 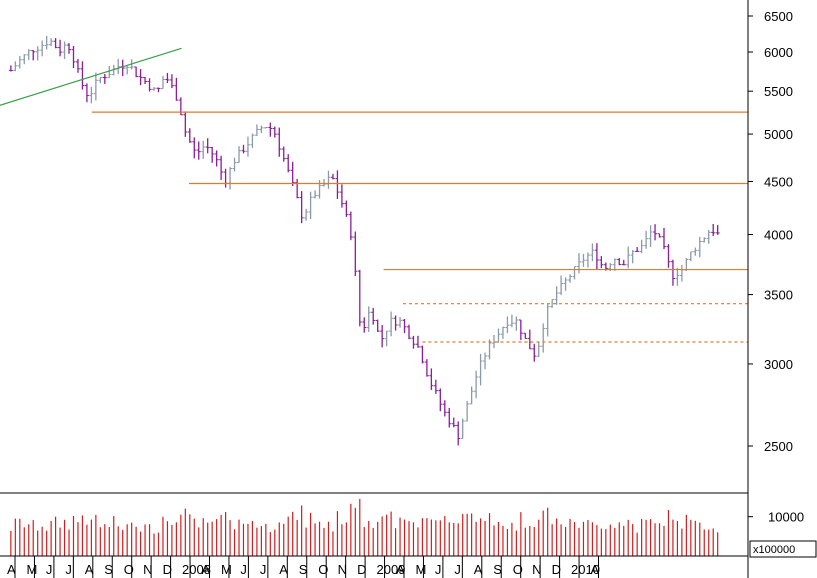 What do you see at coordinates (778, 181) in the screenshot?
I see `y-tick-label: 4500` at bounding box center [778, 181].